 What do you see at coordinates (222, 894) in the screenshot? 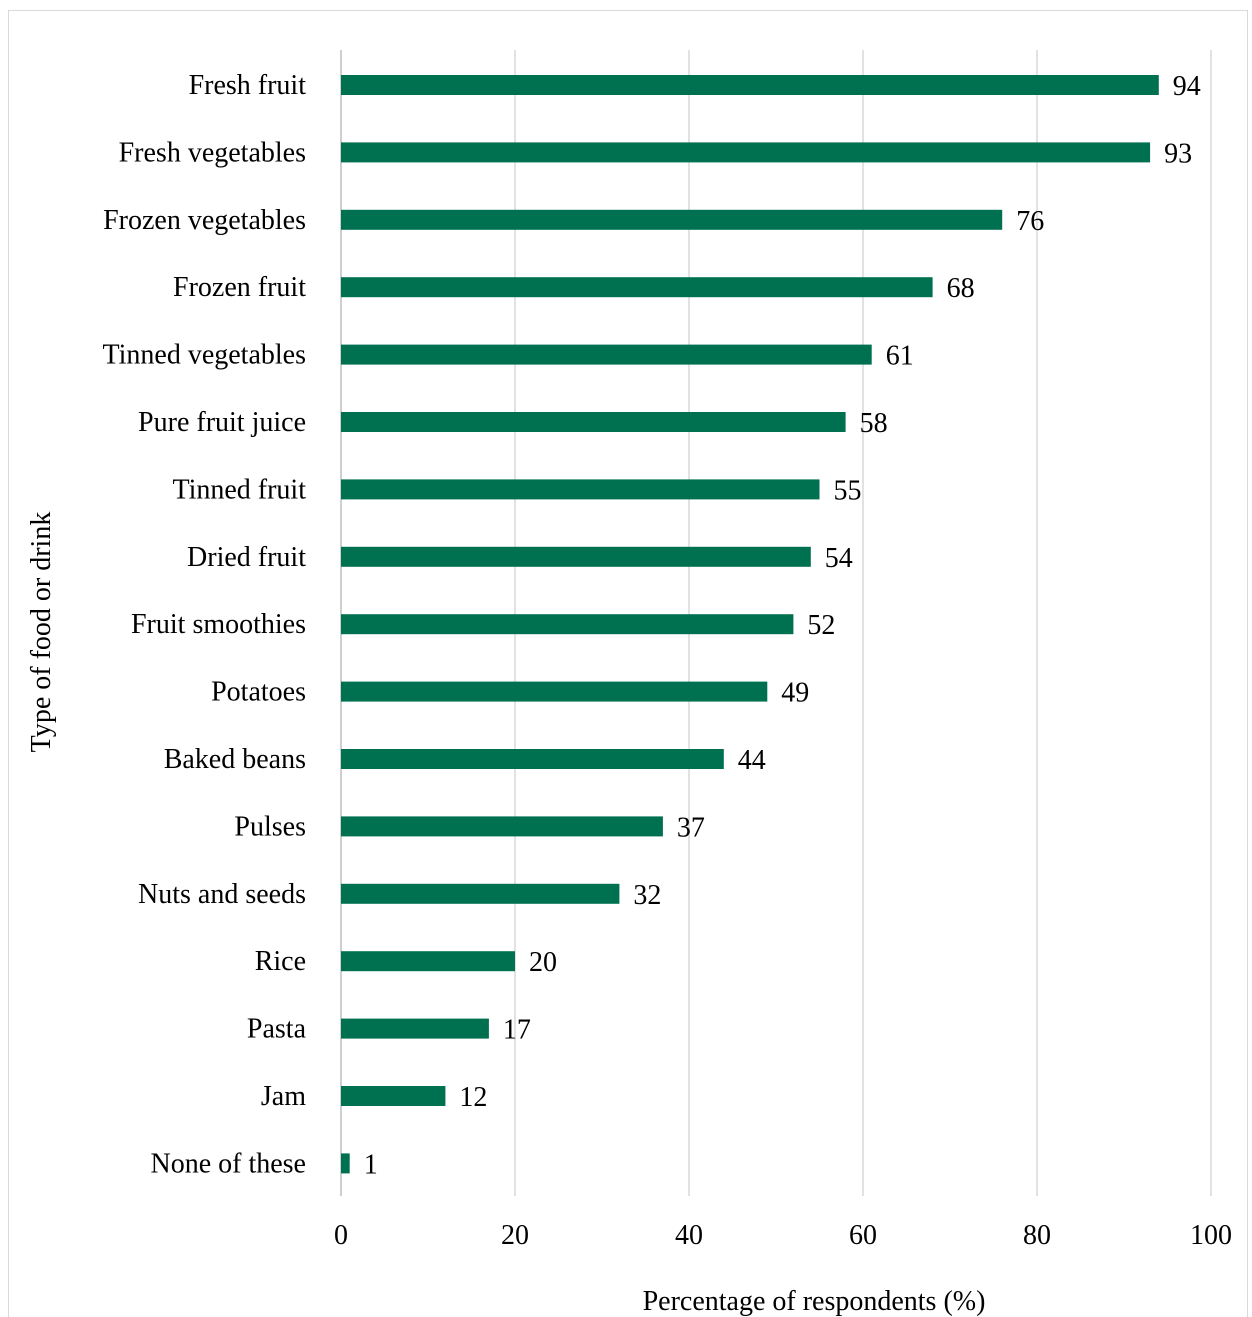
I see `category-label: Nuts and seeds` at bounding box center [222, 894].